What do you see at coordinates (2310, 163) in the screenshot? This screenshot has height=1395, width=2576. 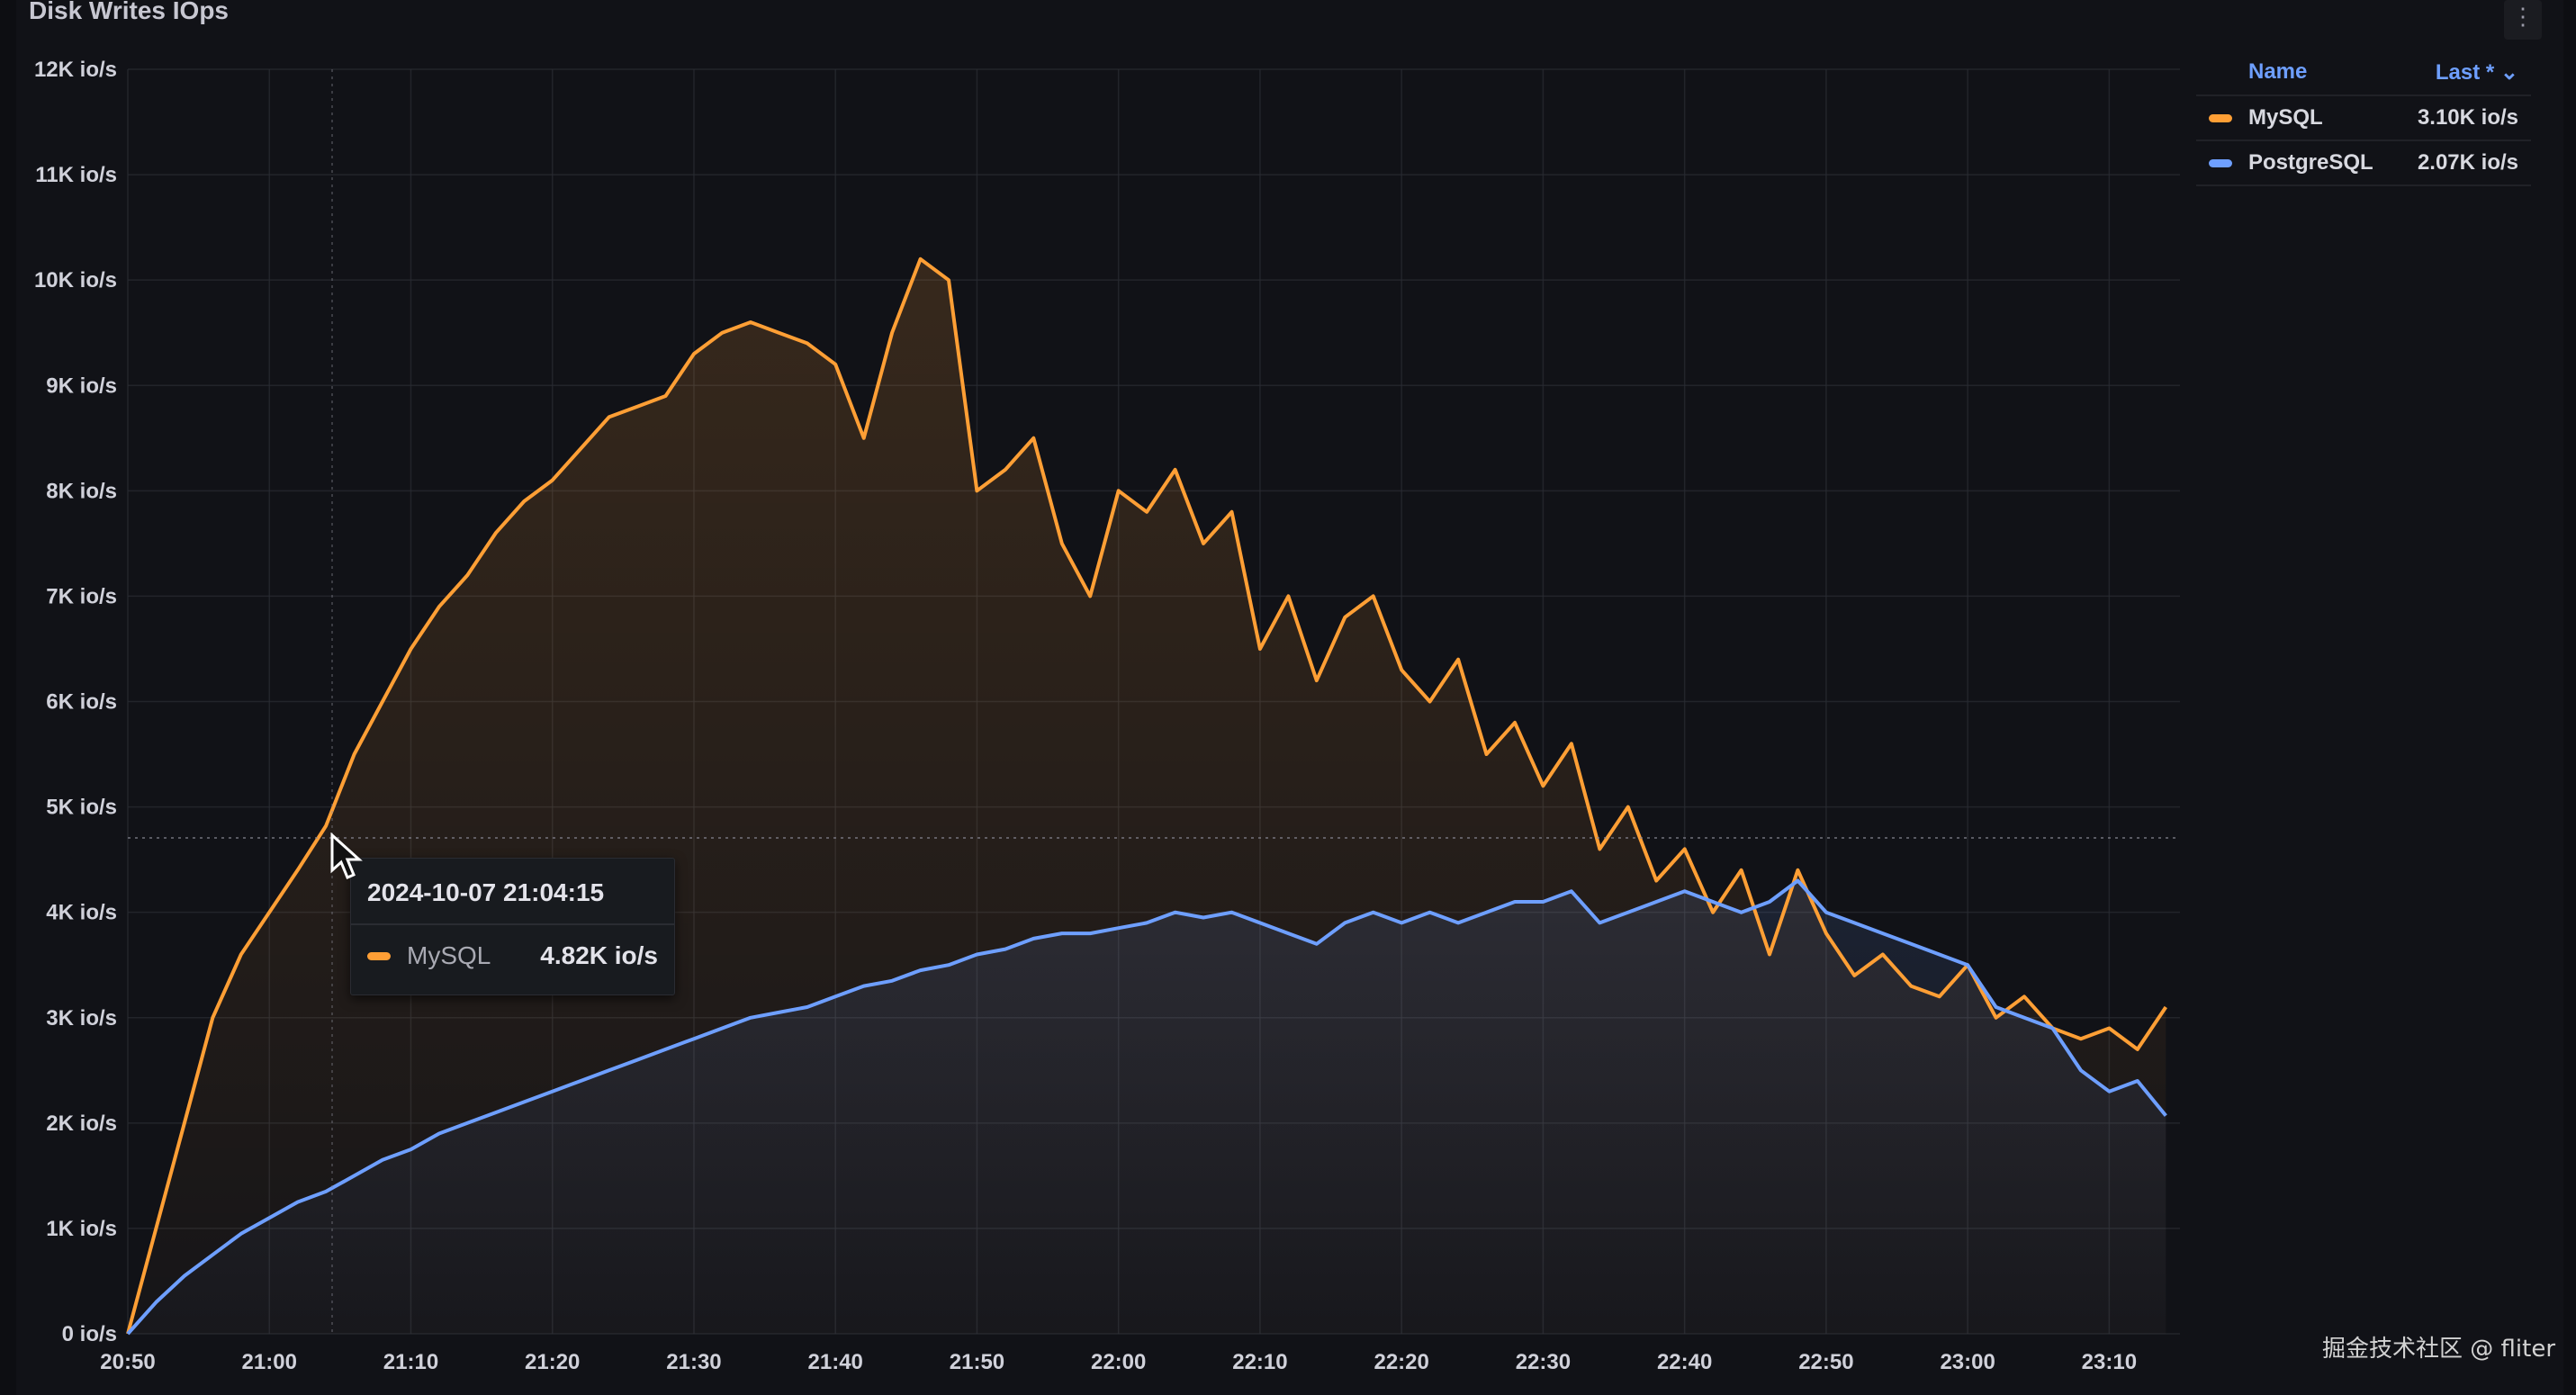 I see `legend-item-name: PostgreSQL` at bounding box center [2310, 163].